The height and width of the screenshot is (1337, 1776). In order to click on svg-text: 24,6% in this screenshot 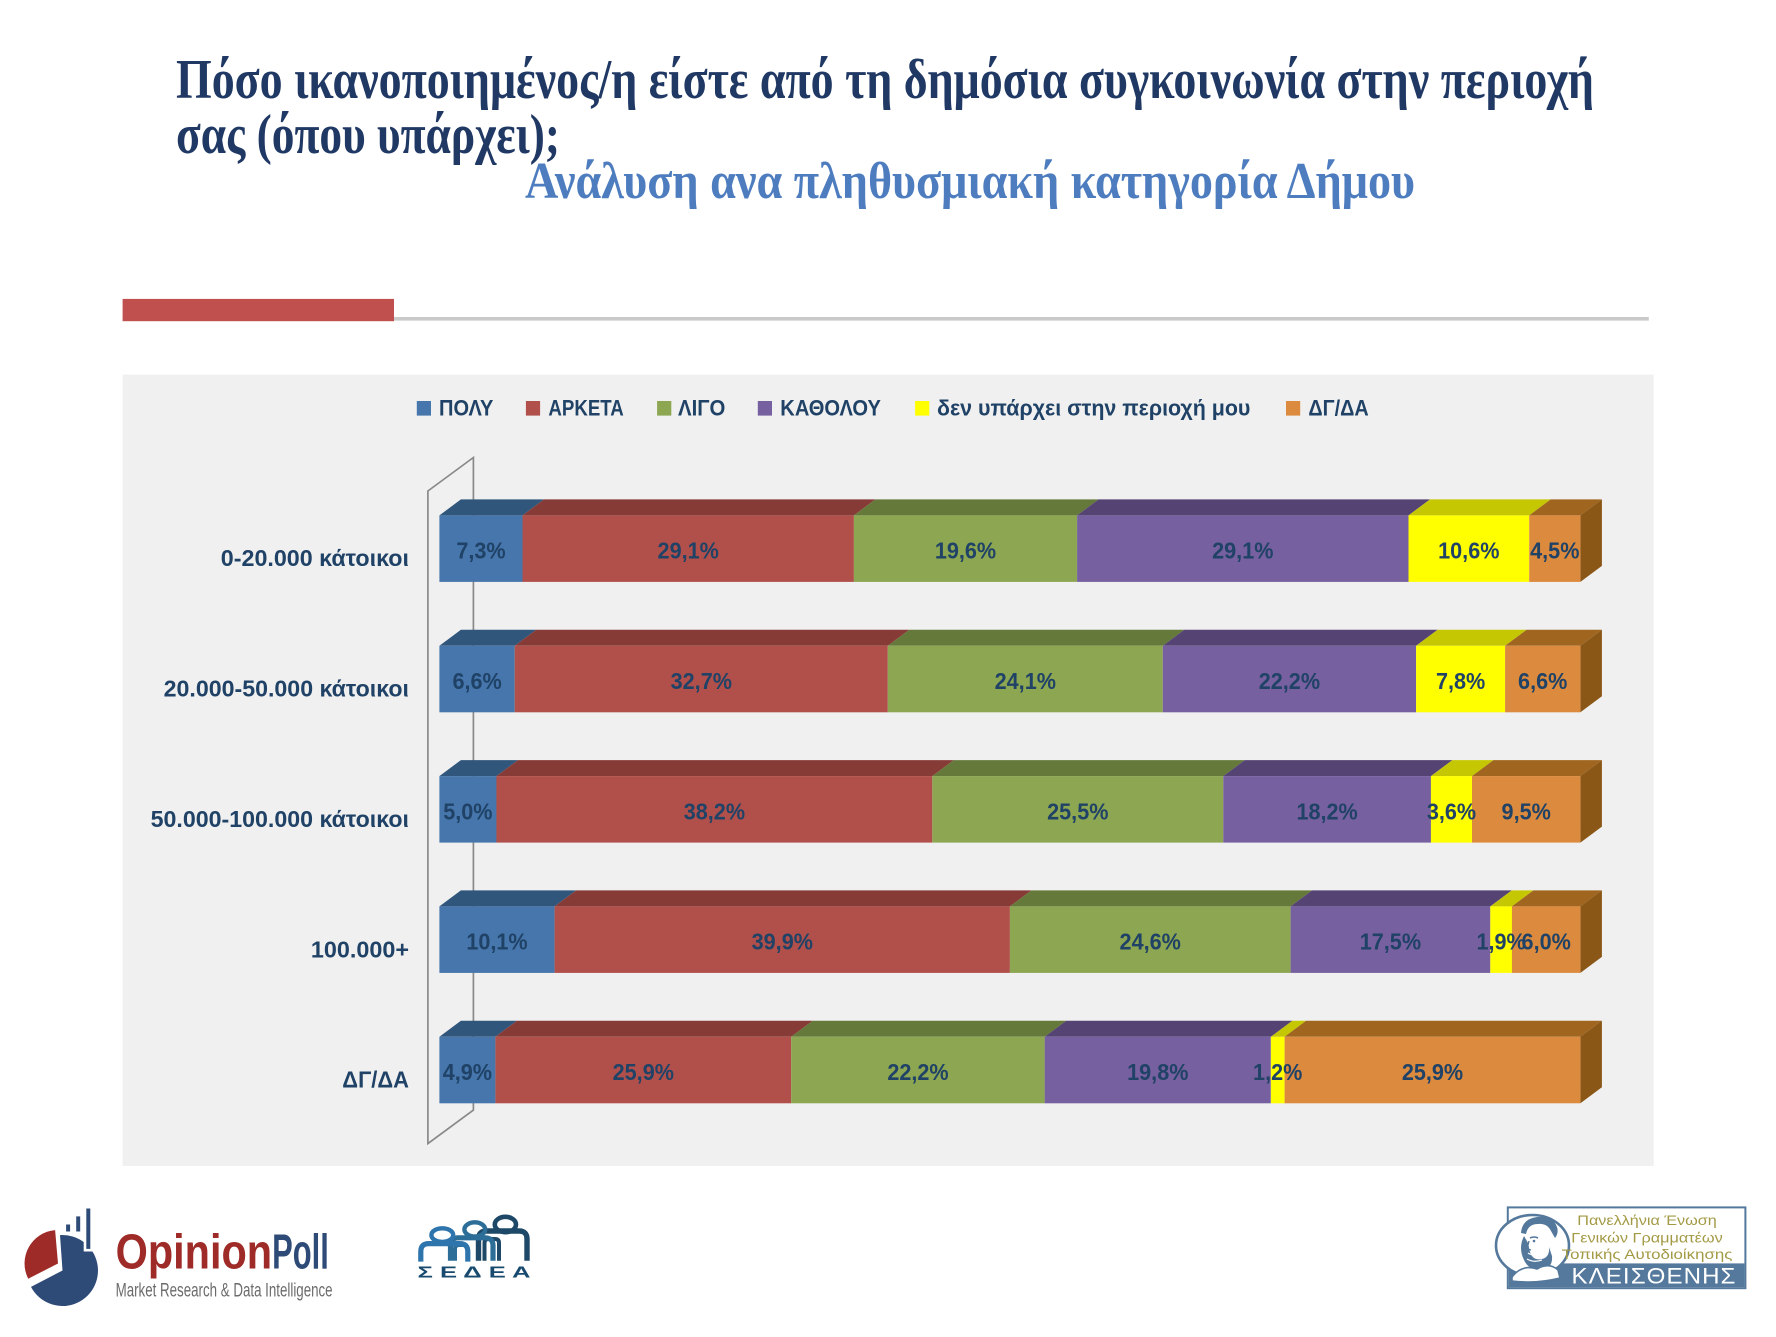, I will do `click(1150, 942)`.